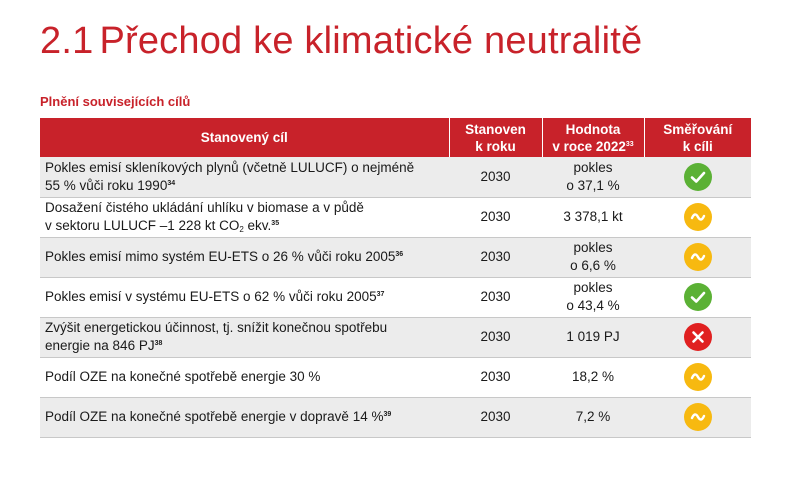  Describe the element at coordinates (593, 417) in the screenshot. I see `value-cell: 7,2 %` at that location.